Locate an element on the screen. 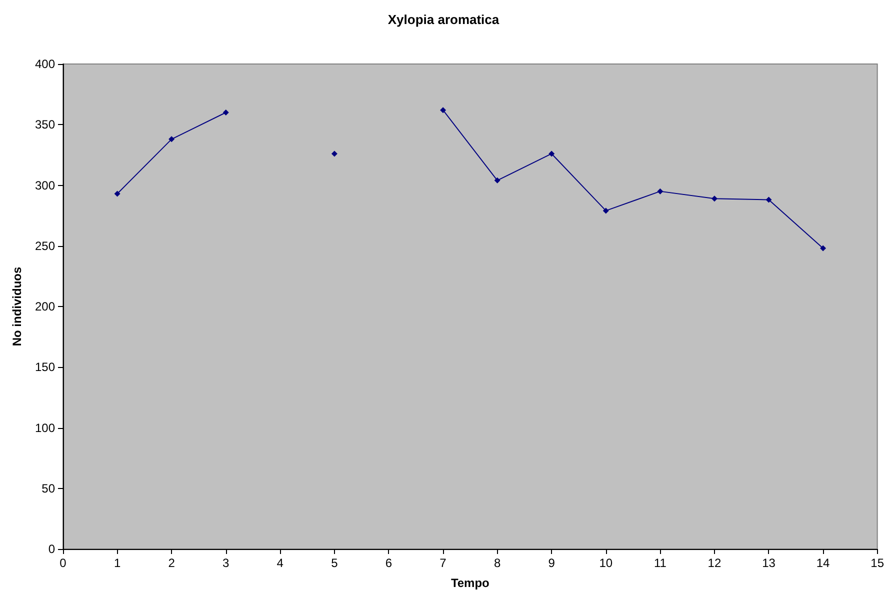 This screenshot has width=887, height=605. x-tick-label: 12 is located at coordinates (715, 563).